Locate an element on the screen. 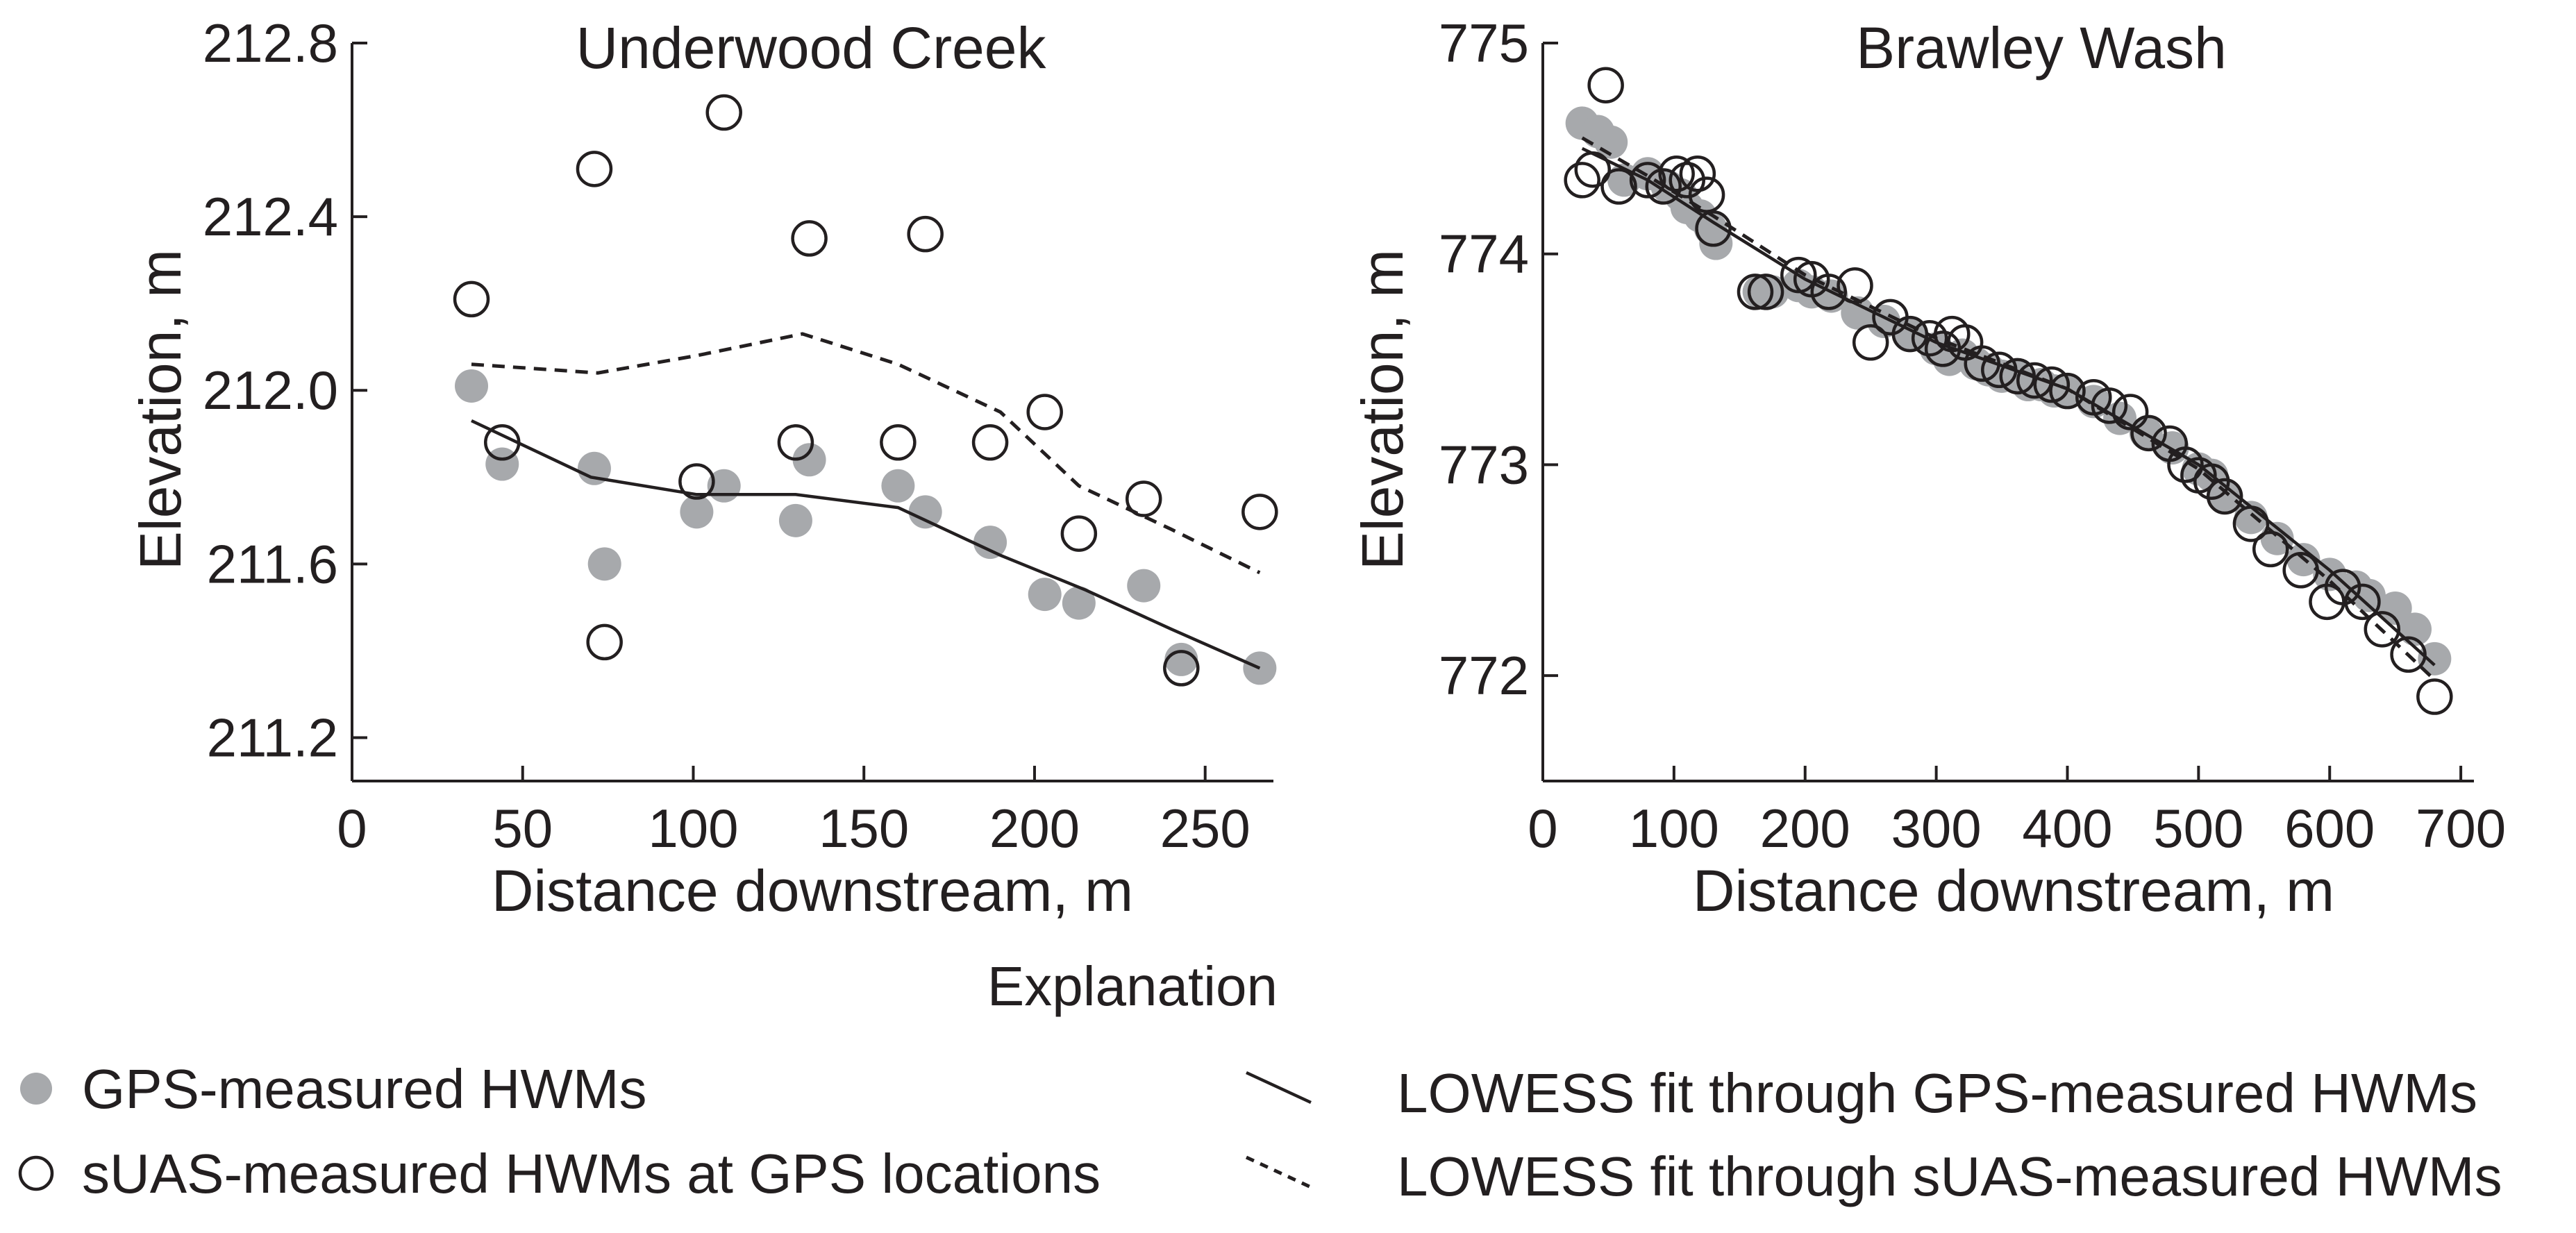 The width and height of the screenshot is (2576, 1233). legend-item-label: GPS-measured HWMs is located at coordinates (364, 1089).